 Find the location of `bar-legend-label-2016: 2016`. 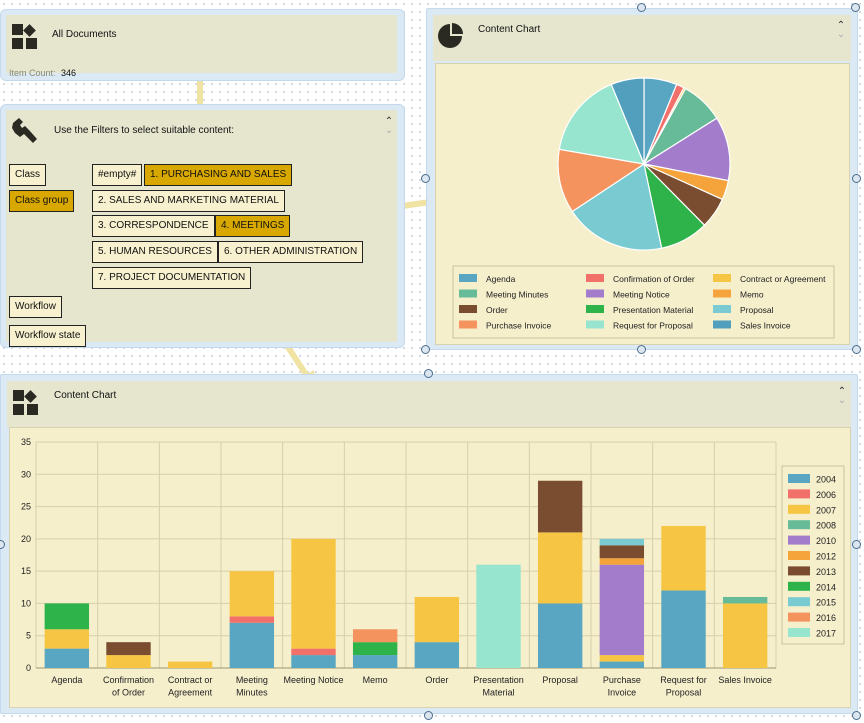

bar-legend-label-2016: 2016 is located at coordinates (826, 618).